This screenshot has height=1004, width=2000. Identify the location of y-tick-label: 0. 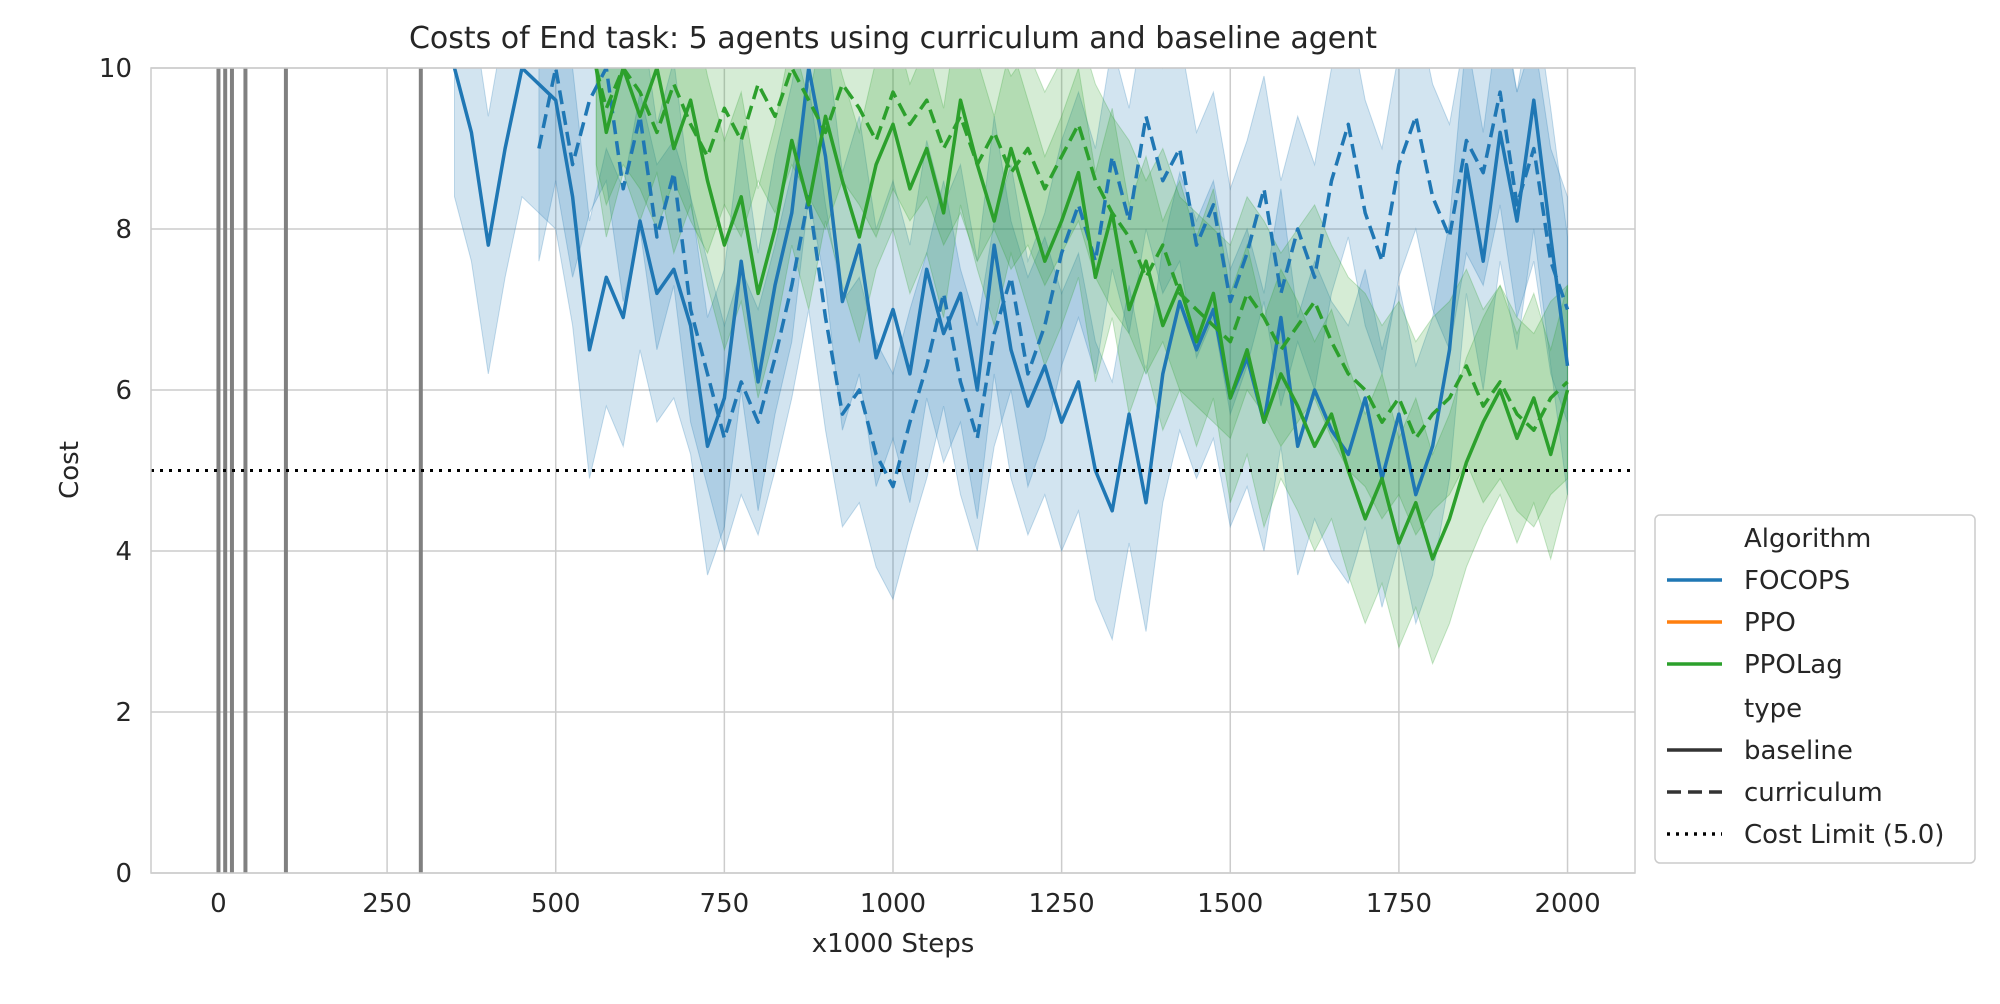
(123, 874).